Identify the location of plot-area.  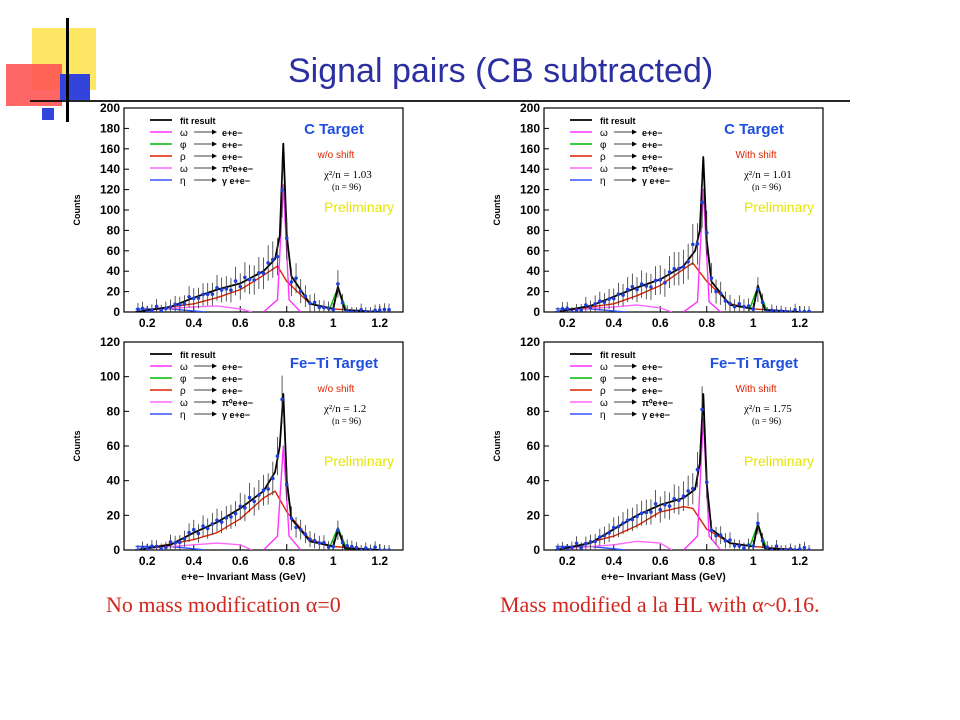
(683, 234).